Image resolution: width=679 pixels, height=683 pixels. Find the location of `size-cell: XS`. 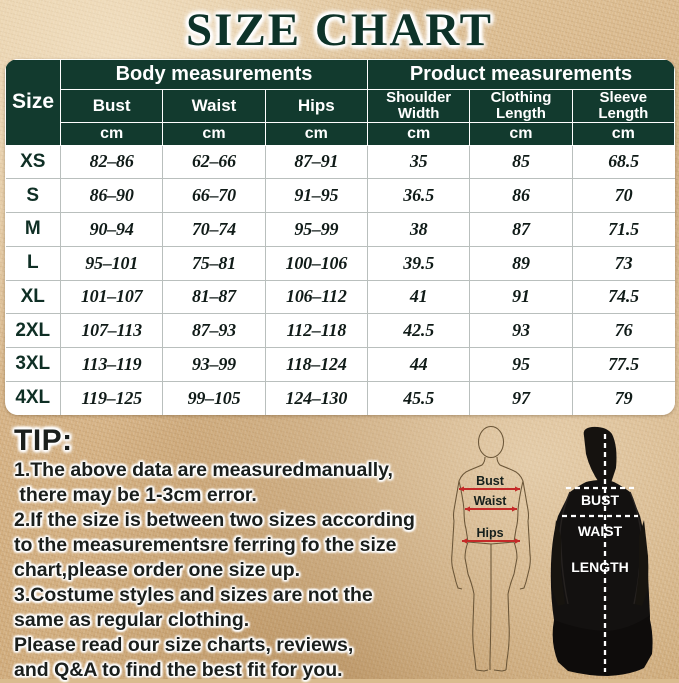

size-cell: XS is located at coordinates (33, 162).